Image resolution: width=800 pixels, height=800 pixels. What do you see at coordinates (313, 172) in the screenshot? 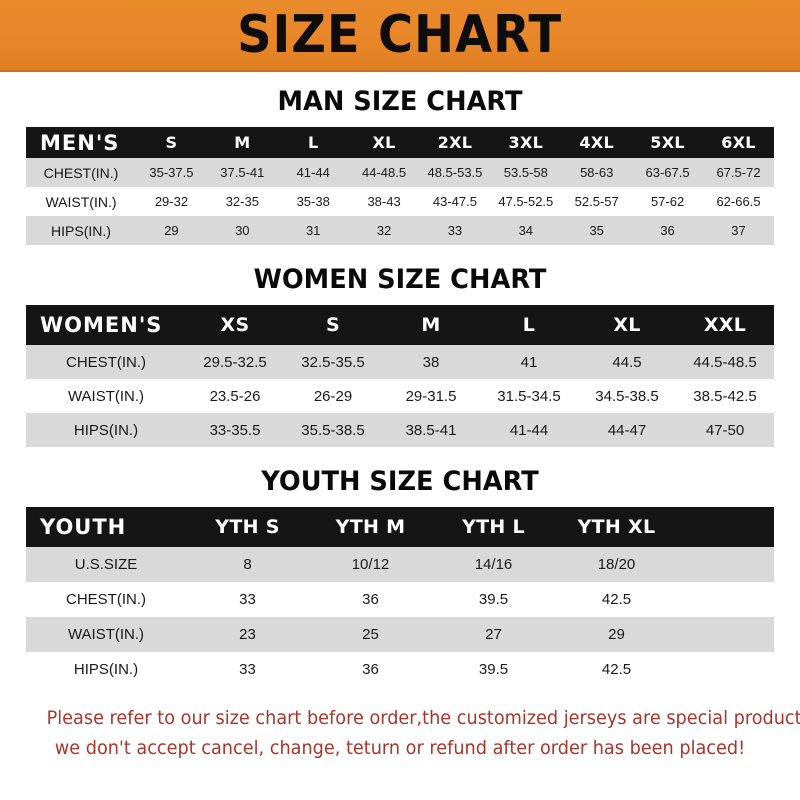
I see `man-cell-0-2: 41-44` at bounding box center [313, 172].